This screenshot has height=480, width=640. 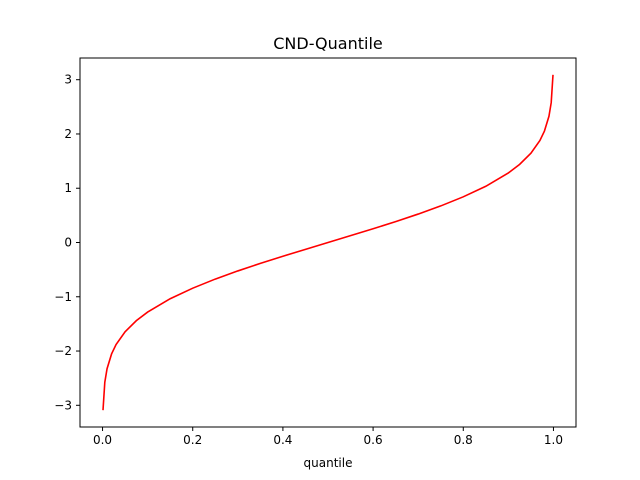 I want to click on y-tick-label: 0, so click(x=68, y=243).